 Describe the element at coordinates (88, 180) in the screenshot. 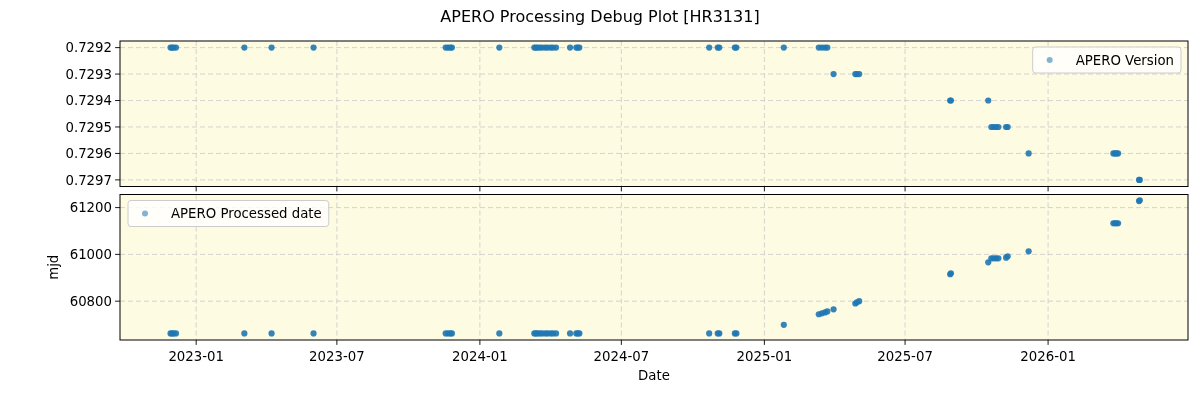

I see `y-tick-label: 0.7297` at that location.